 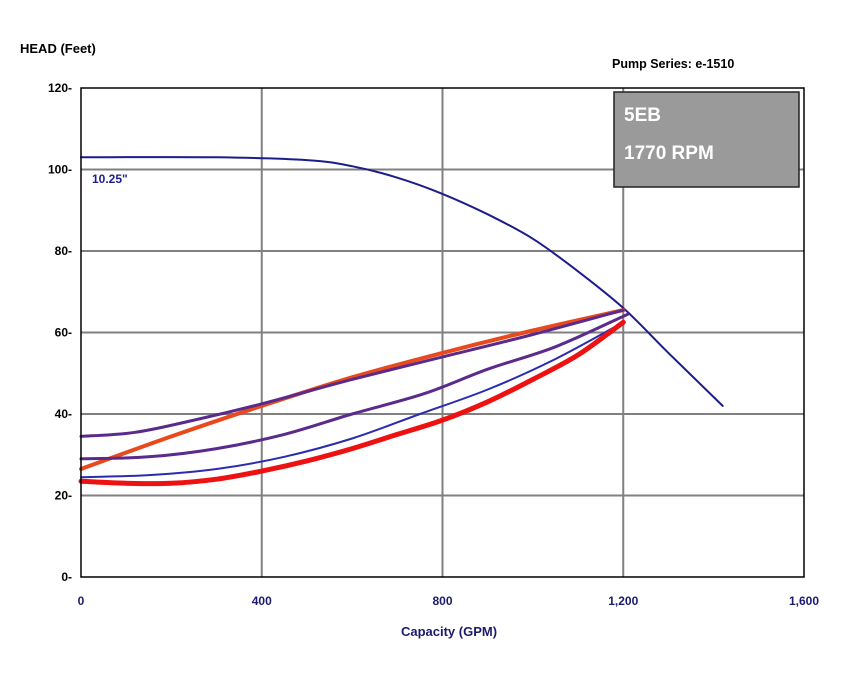 I want to click on y-tick-label: 120-, so click(x=60, y=88).